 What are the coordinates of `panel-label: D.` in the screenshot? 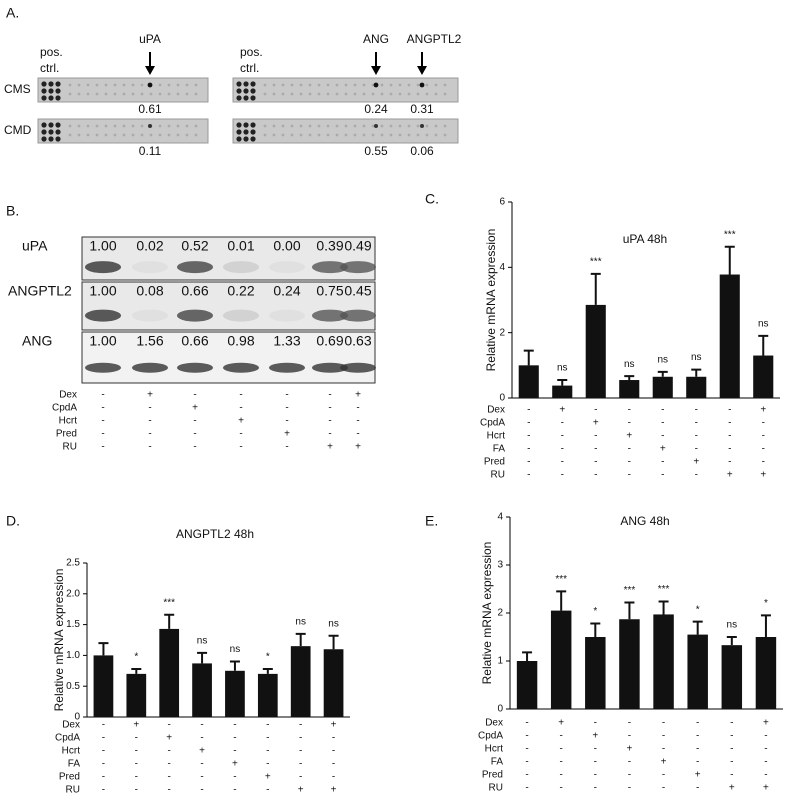 It's located at (13, 521).